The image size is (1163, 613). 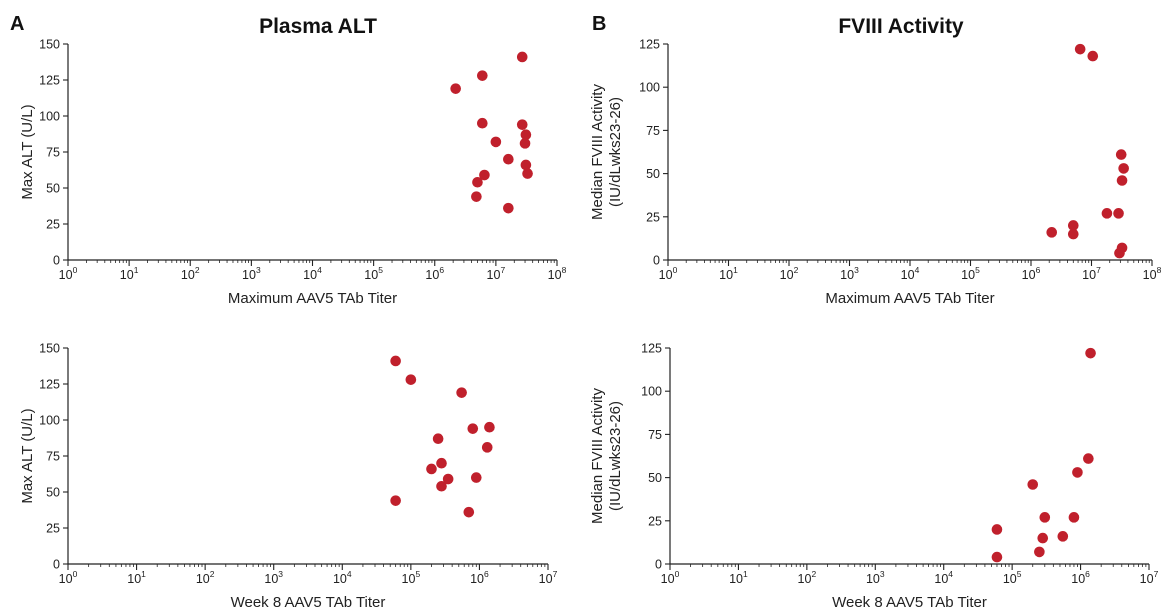 What do you see at coordinates (17, 24) in the screenshot?
I see `panel-letter-a: A` at bounding box center [17, 24].